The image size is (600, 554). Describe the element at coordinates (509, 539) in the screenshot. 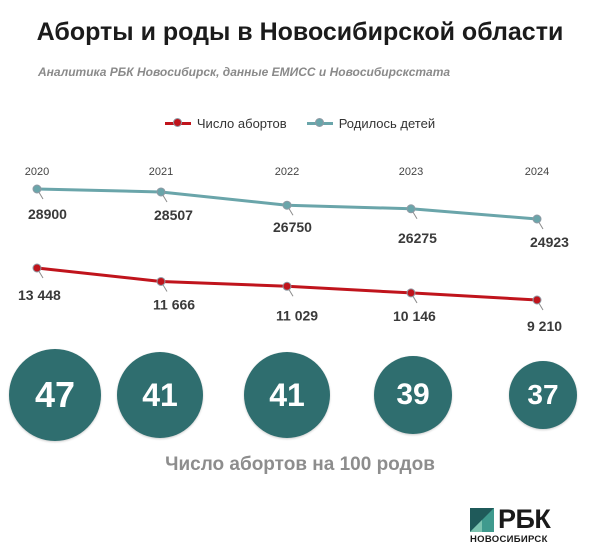

I see `brand-region: НОВОСИБИРСК` at that location.